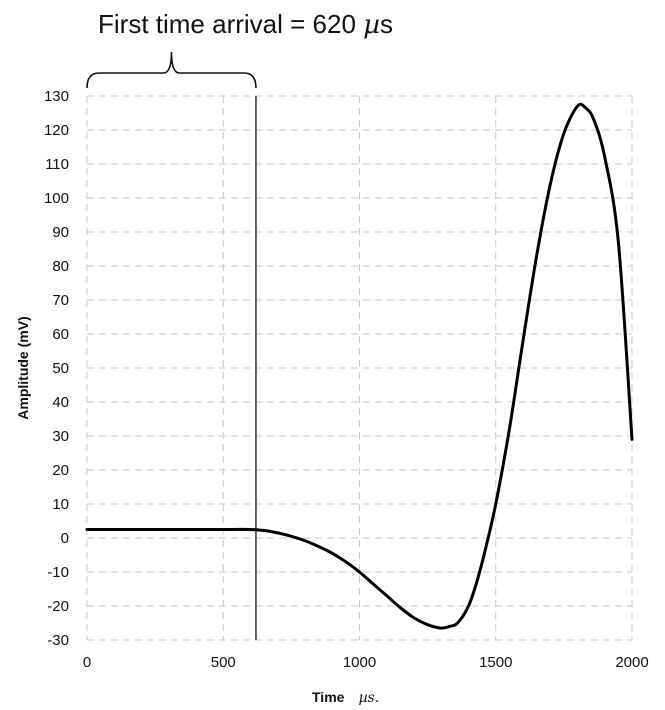 This screenshot has width=665, height=710. What do you see at coordinates (60, 504) in the screenshot?
I see `y-tick-label: 10` at bounding box center [60, 504].